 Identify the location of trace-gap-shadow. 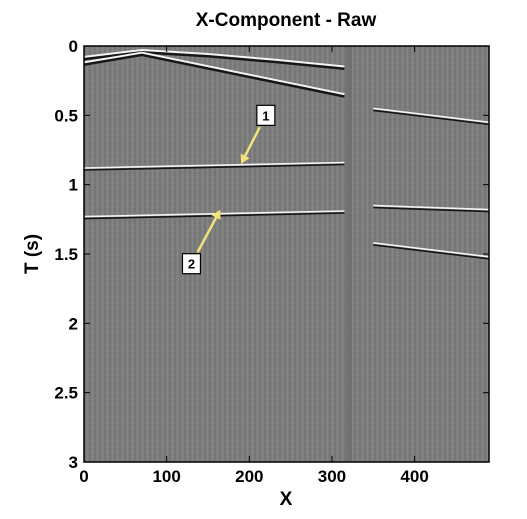
(349, 254).